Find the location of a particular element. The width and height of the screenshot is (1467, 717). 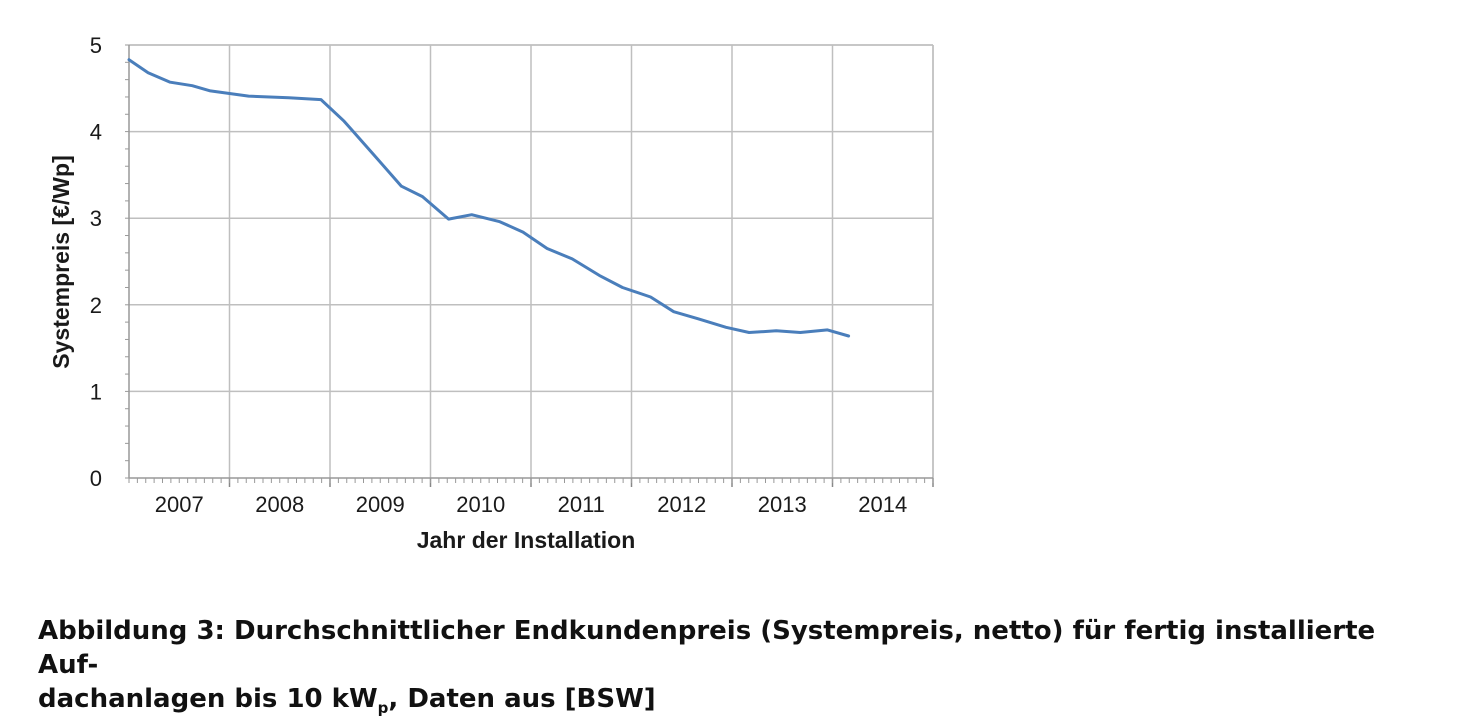

x-axis-title: Jahr der Installation is located at coordinates (526, 540).